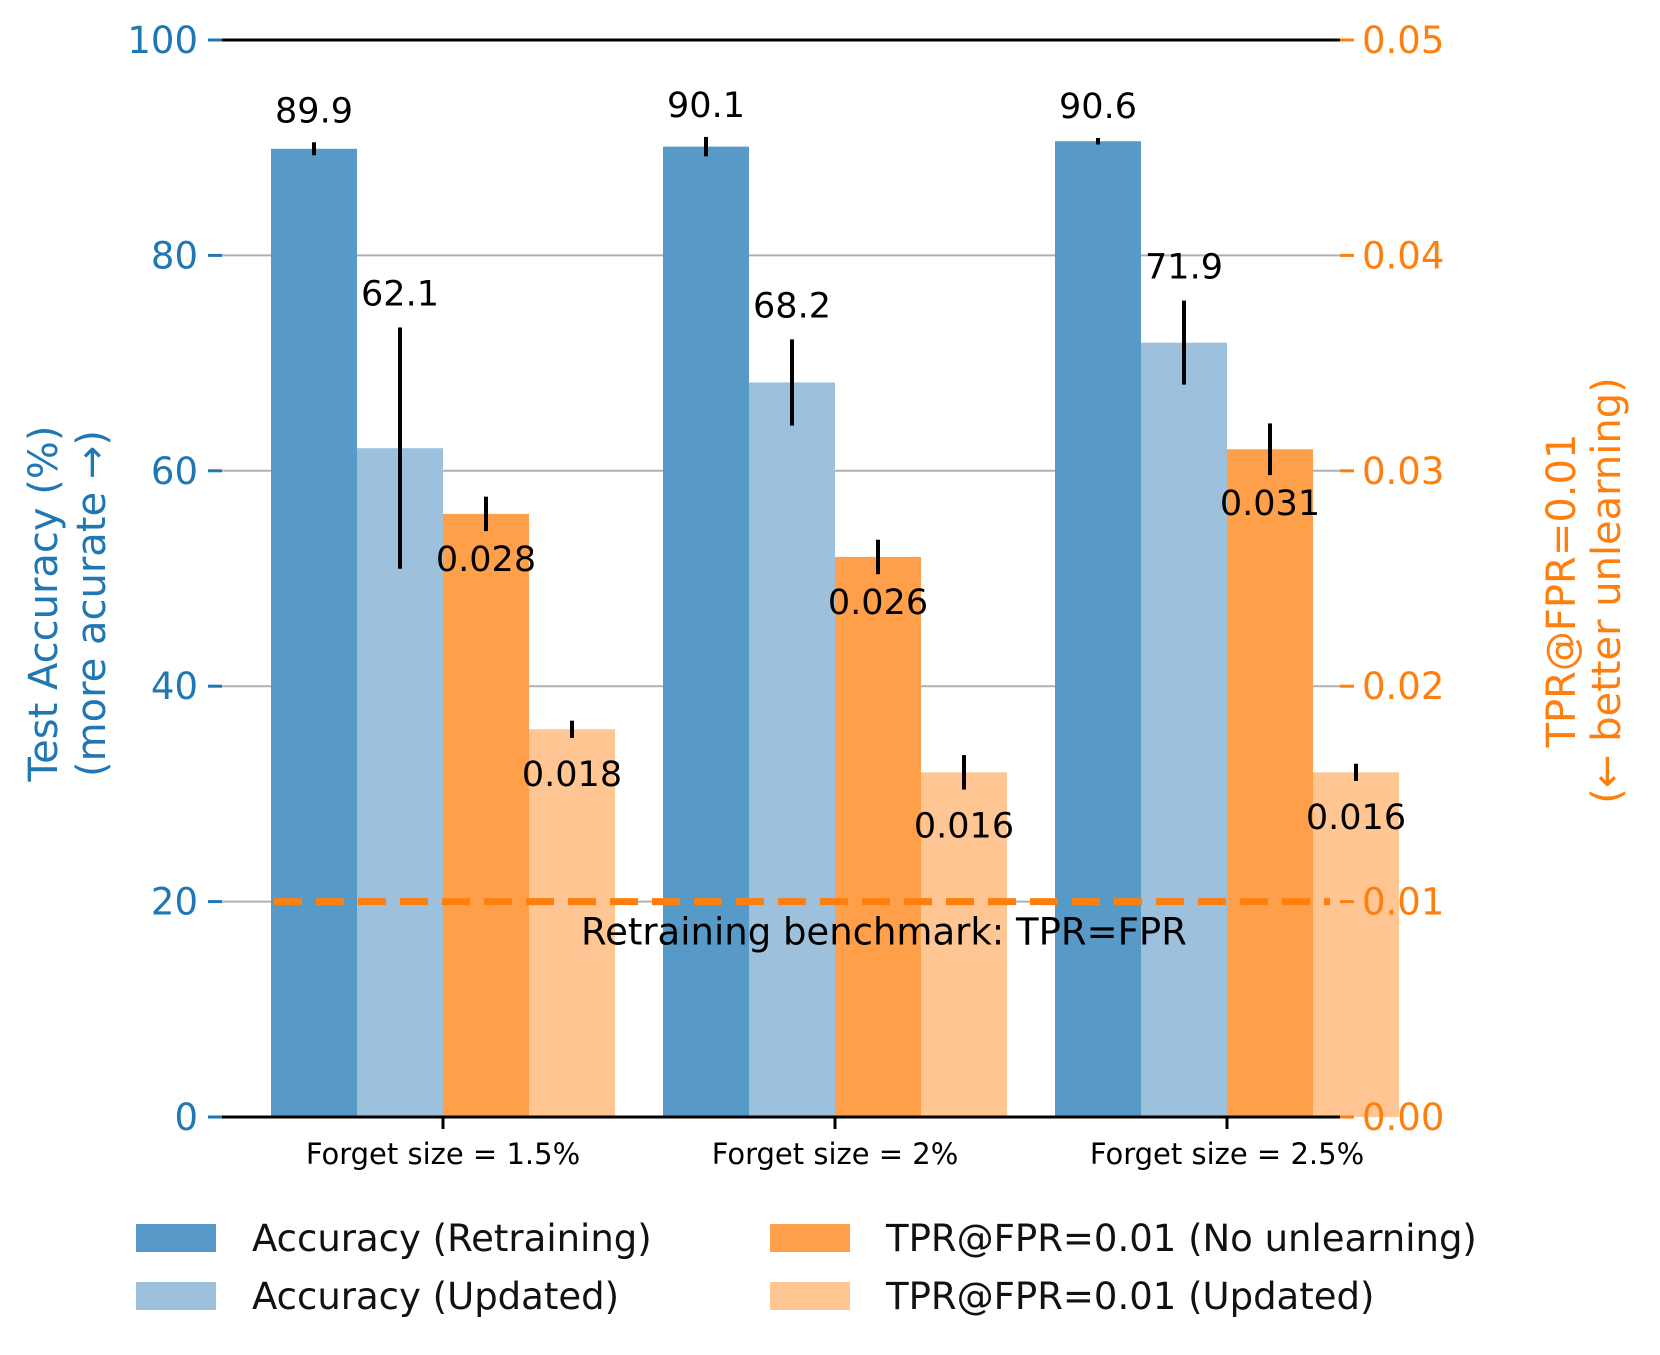  I want to click on value-label: 71.9, so click(1184, 268).